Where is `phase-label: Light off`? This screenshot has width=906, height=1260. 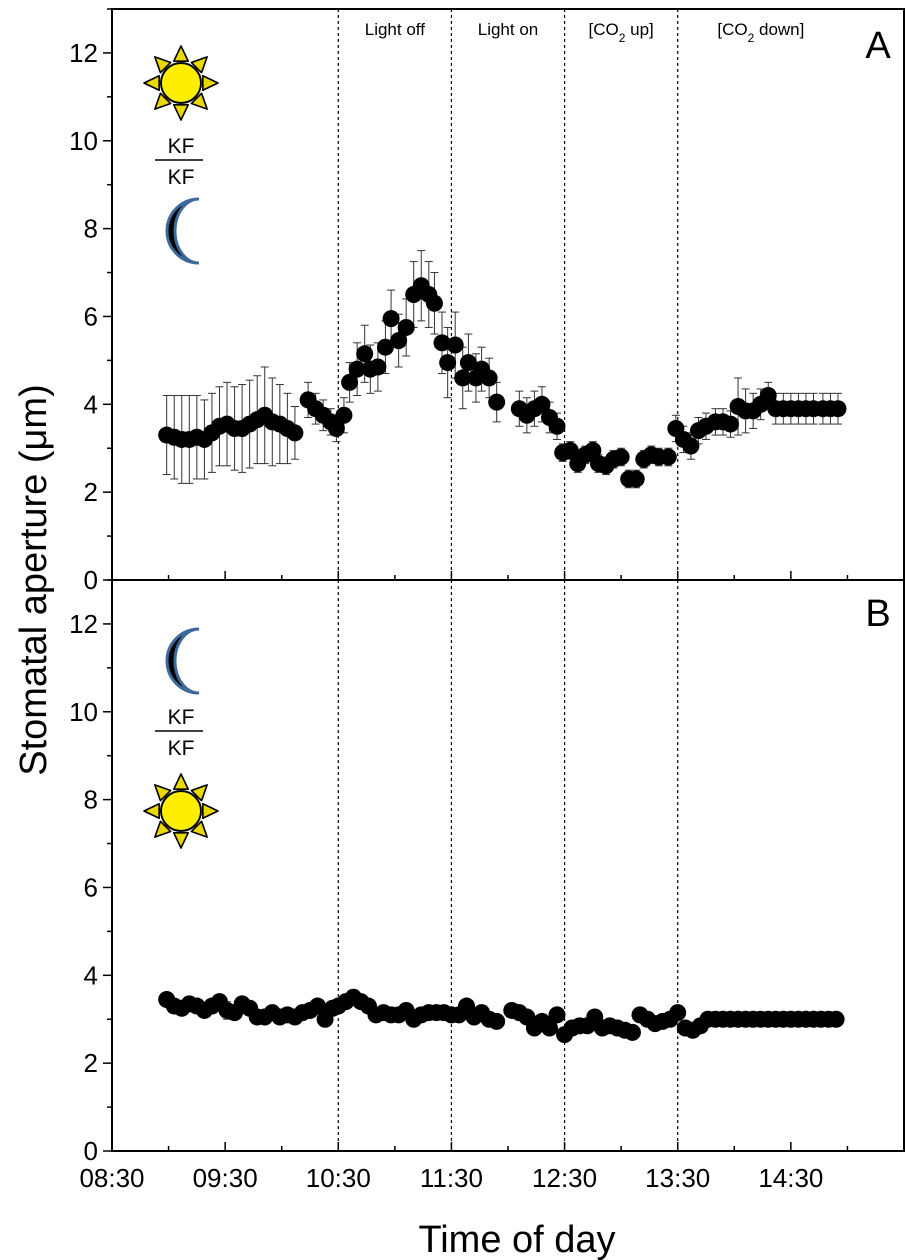 phase-label: Light off is located at coordinates (395, 29).